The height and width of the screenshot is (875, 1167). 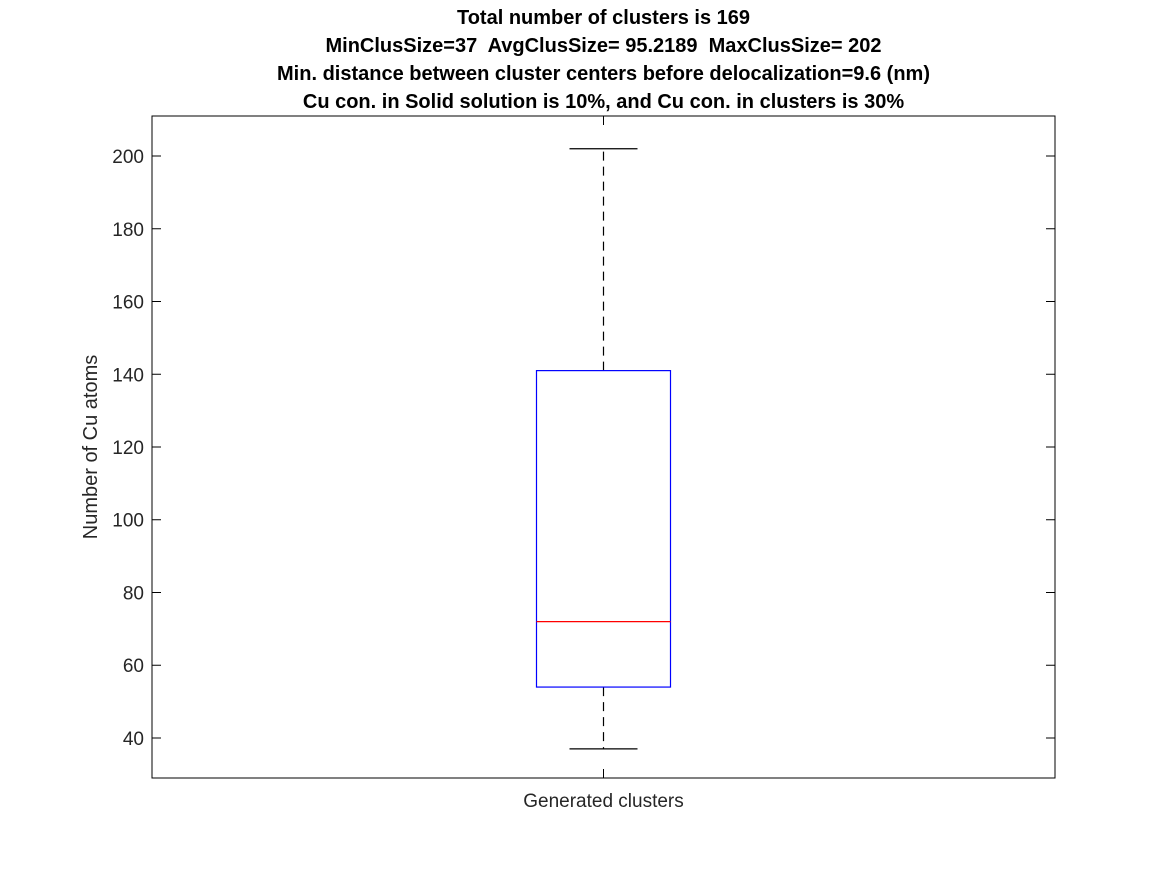 I want to click on y-tick-label: 120, so click(x=128, y=448).